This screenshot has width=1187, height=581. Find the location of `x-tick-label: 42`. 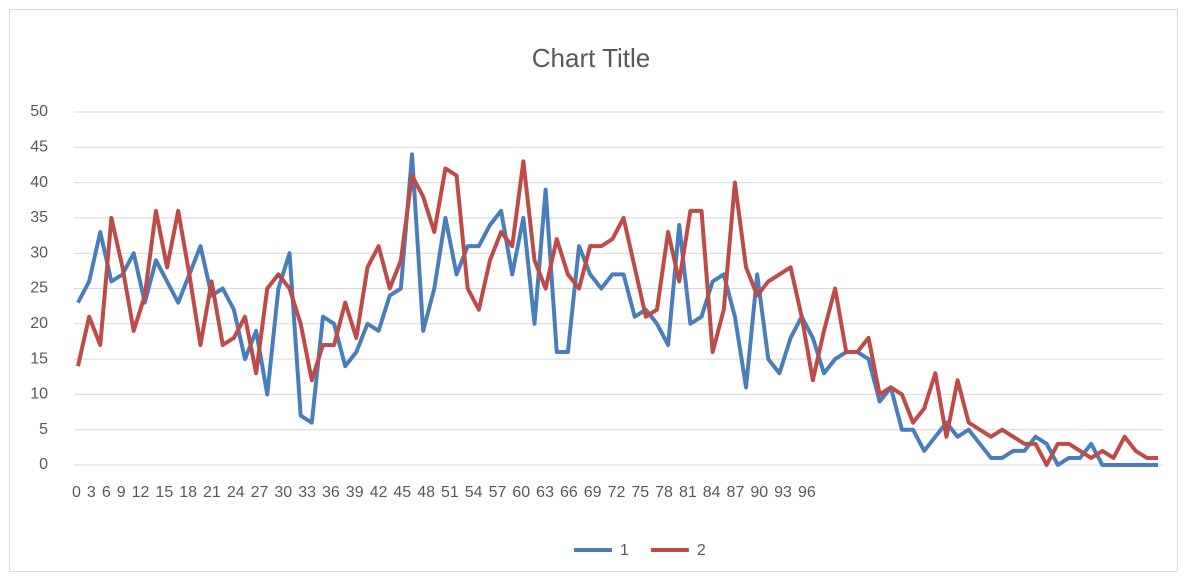

x-tick-label: 42 is located at coordinates (379, 492).